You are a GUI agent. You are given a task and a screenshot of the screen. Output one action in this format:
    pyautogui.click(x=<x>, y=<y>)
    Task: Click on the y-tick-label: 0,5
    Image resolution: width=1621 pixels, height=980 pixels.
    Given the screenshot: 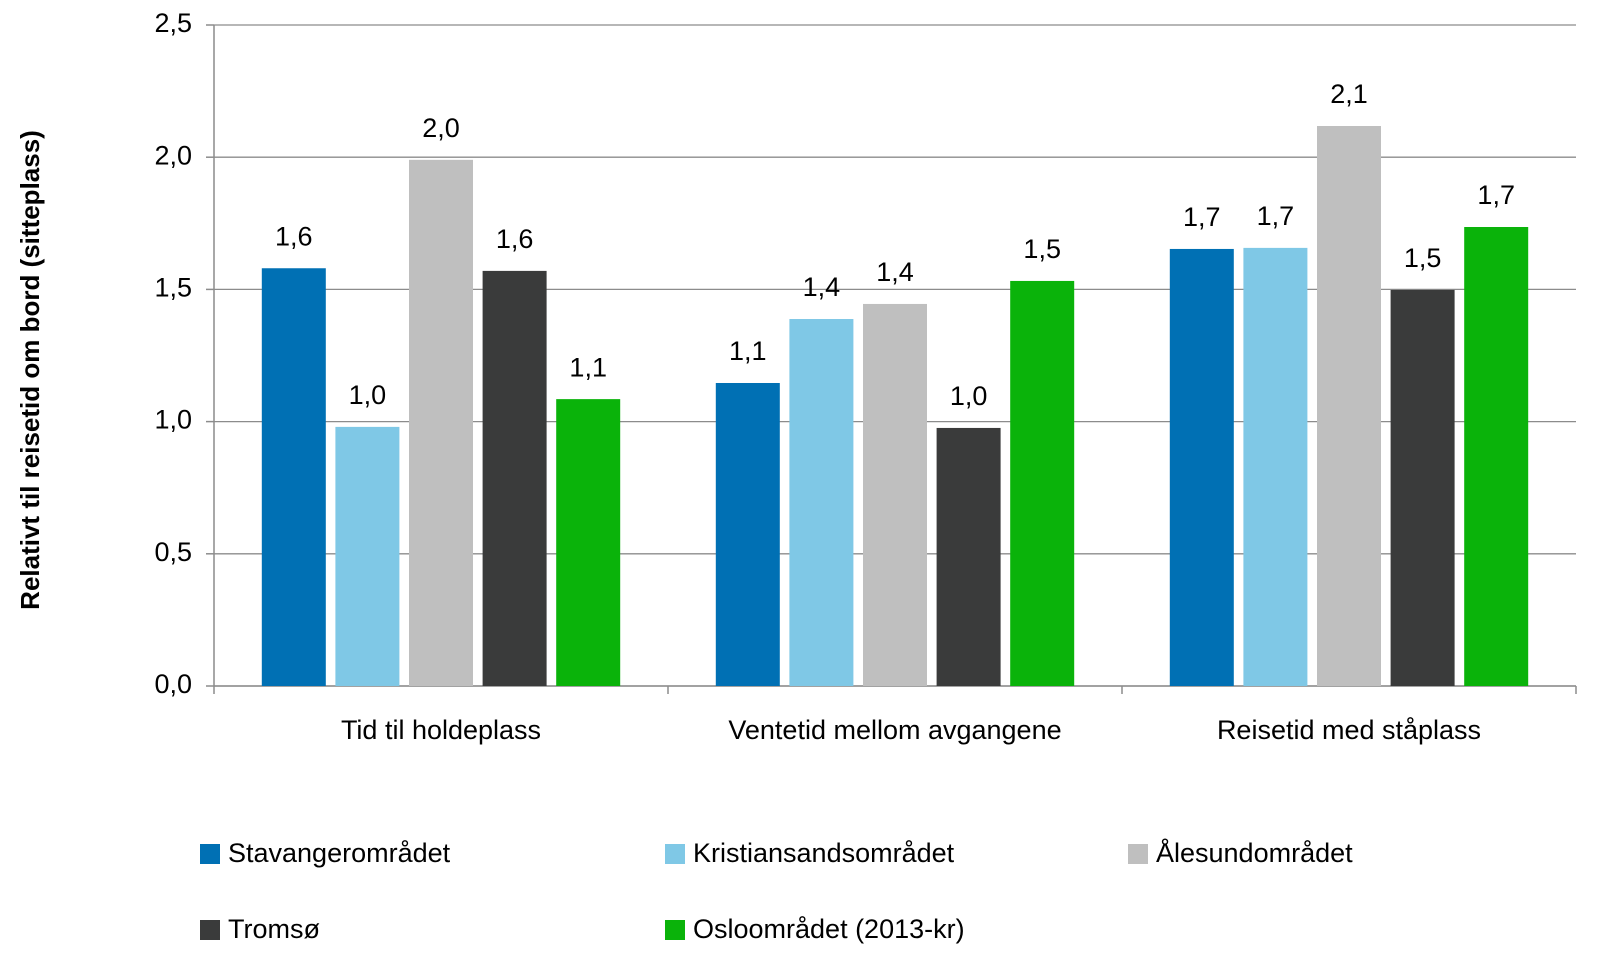 What is the action you would take?
    pyautogui.click(x=173, y=552)
    